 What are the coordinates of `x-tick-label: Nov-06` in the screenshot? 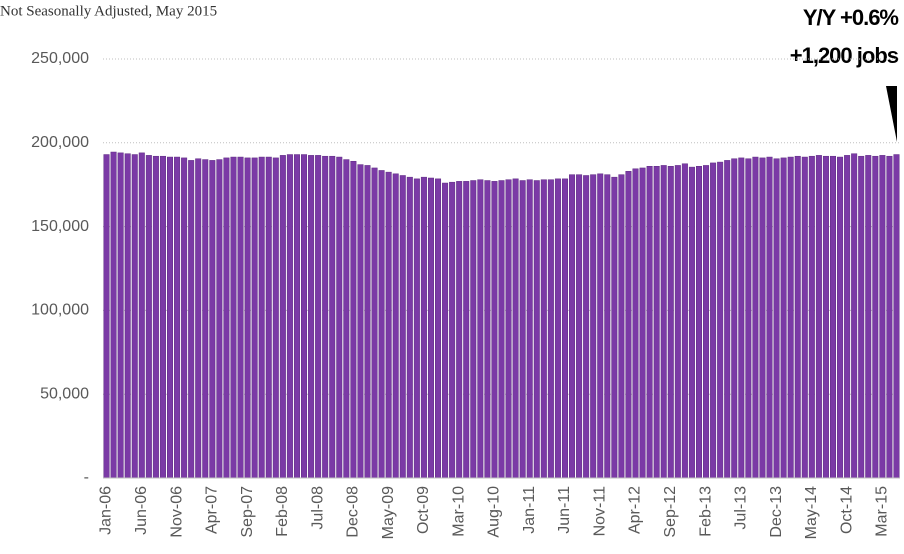 It's located at (176, 512).